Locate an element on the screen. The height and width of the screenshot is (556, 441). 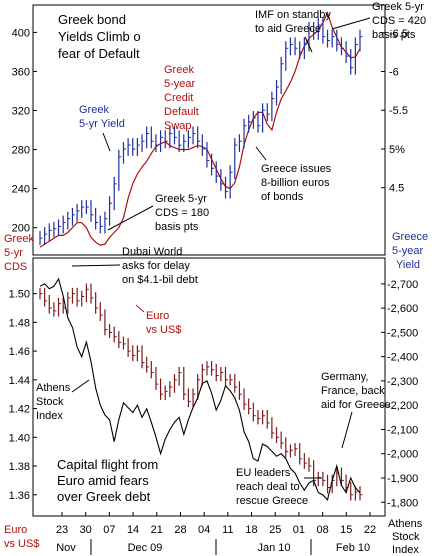
annotation-cds-label-2: 5-year is located at coordinates (180, 84).